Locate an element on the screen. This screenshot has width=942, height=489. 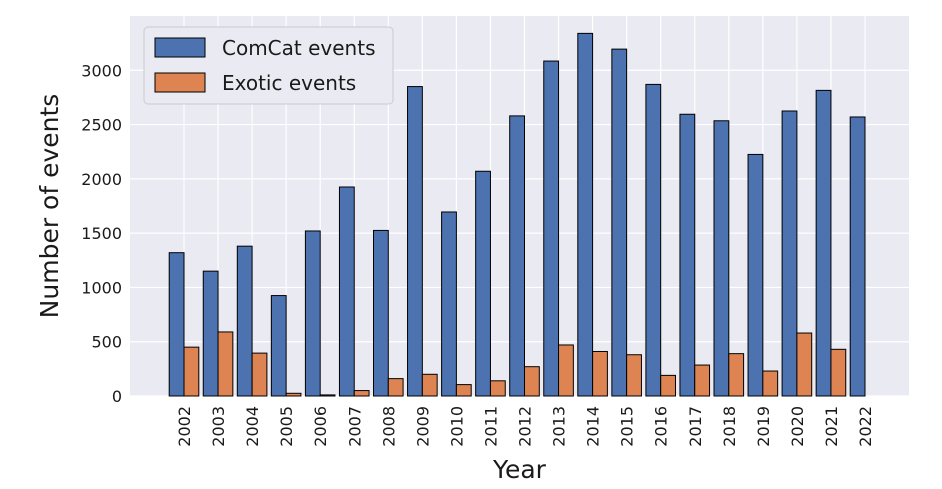
x-tick-label: 2011 is located at coordinates (490, 426).